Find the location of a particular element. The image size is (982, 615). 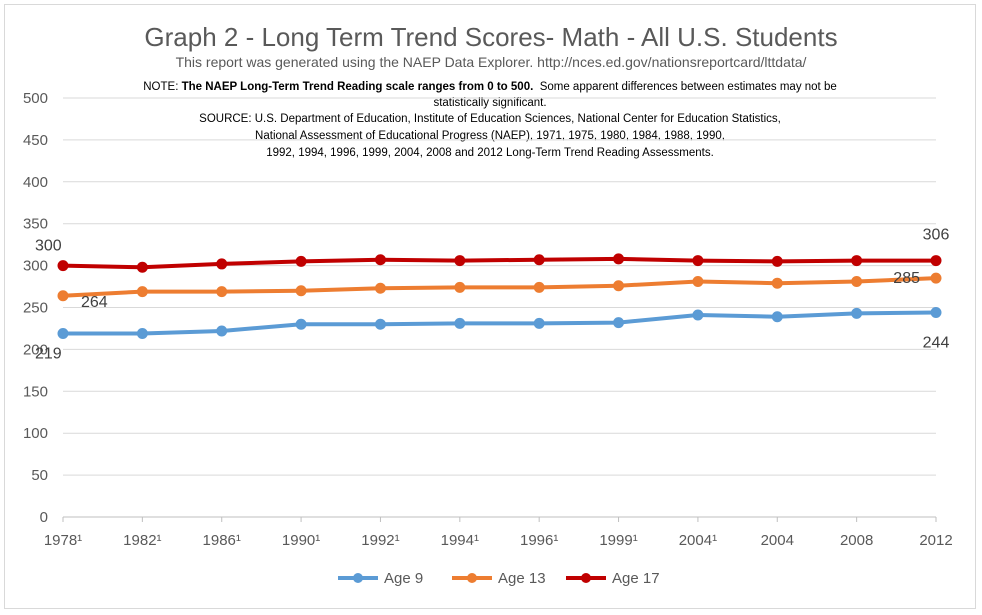

y-tick-label: 250 is located at coordinates (35, 308).